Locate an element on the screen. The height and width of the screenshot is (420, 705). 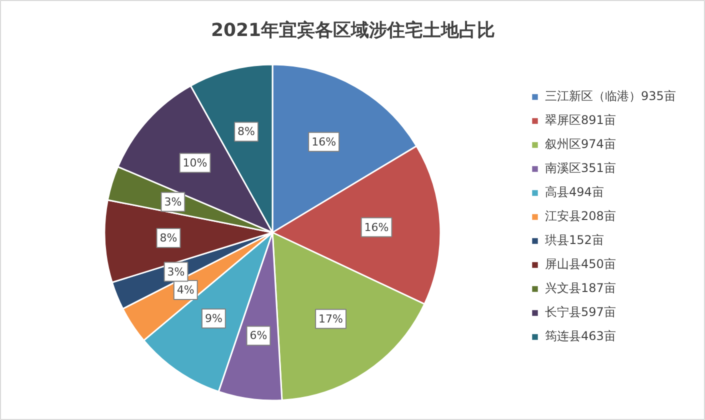
legend-label: 叙州区974亩 is located at coordinates (580, 144).